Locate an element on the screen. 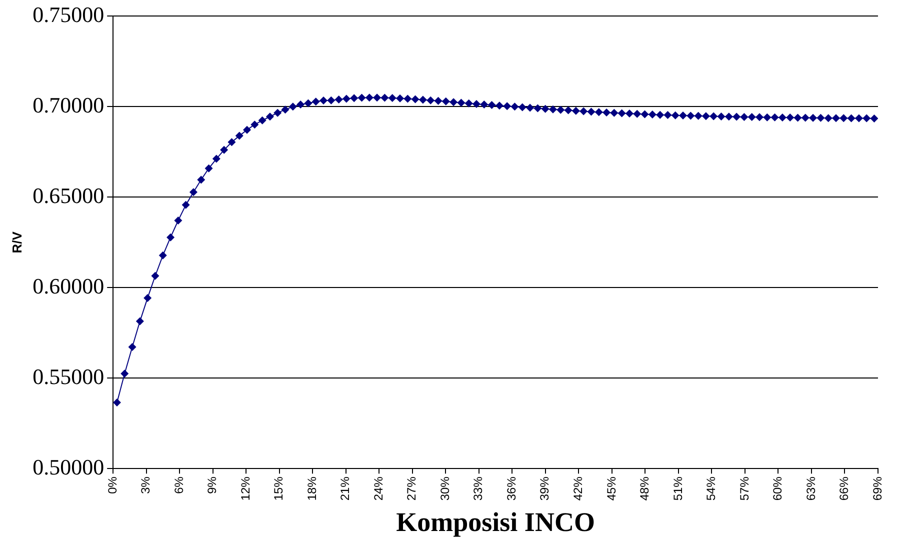 The height and width of the screenshot is (546, 912). y-tick-label: 0.65000 is located at coordinates (68, 195).